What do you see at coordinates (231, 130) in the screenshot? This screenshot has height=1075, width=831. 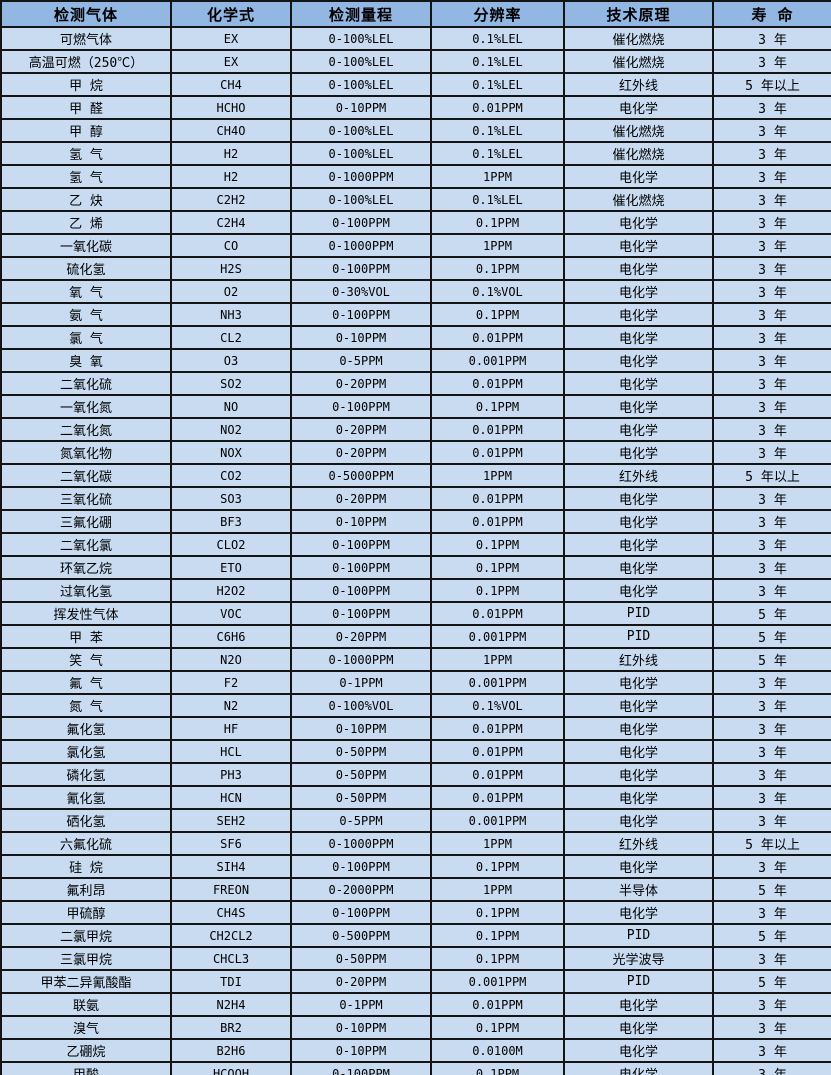 I see `cell-formula: CH4O` at bounding box center [231, 130].